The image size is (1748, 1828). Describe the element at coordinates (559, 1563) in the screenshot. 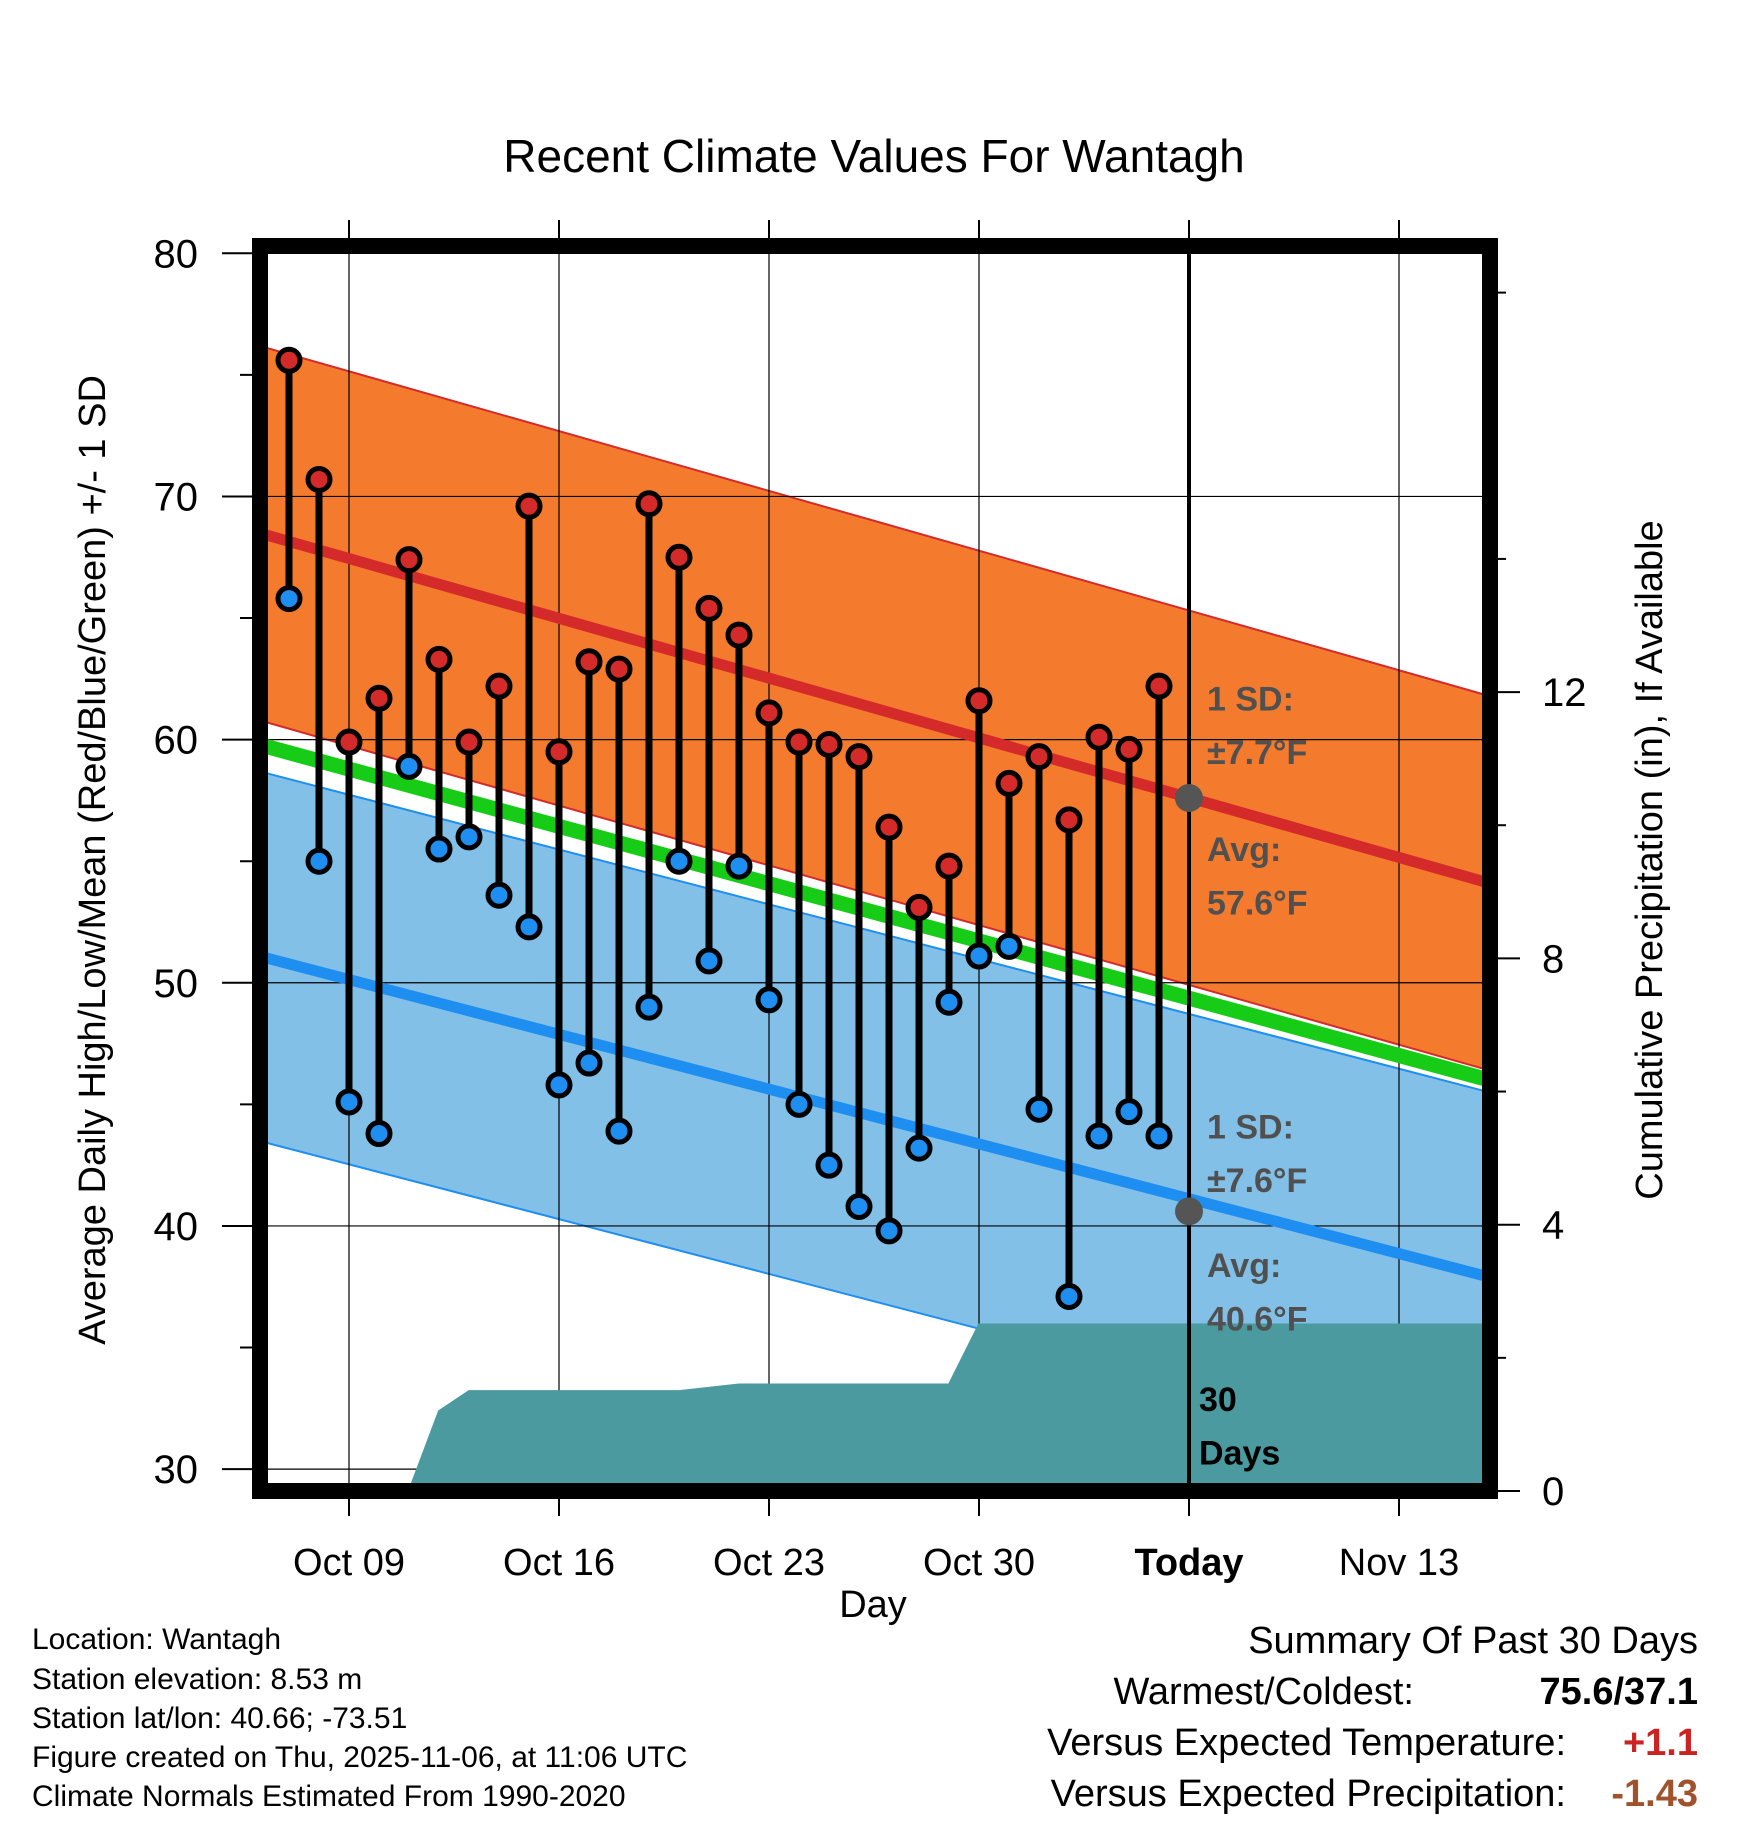

I see `x-tick-label: Oct 16` at that location.